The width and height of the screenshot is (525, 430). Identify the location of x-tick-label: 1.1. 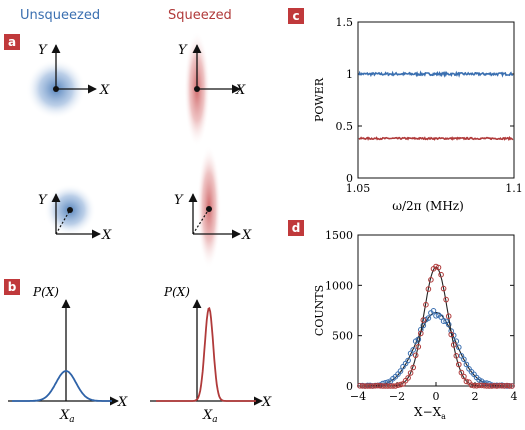
(514, 188).